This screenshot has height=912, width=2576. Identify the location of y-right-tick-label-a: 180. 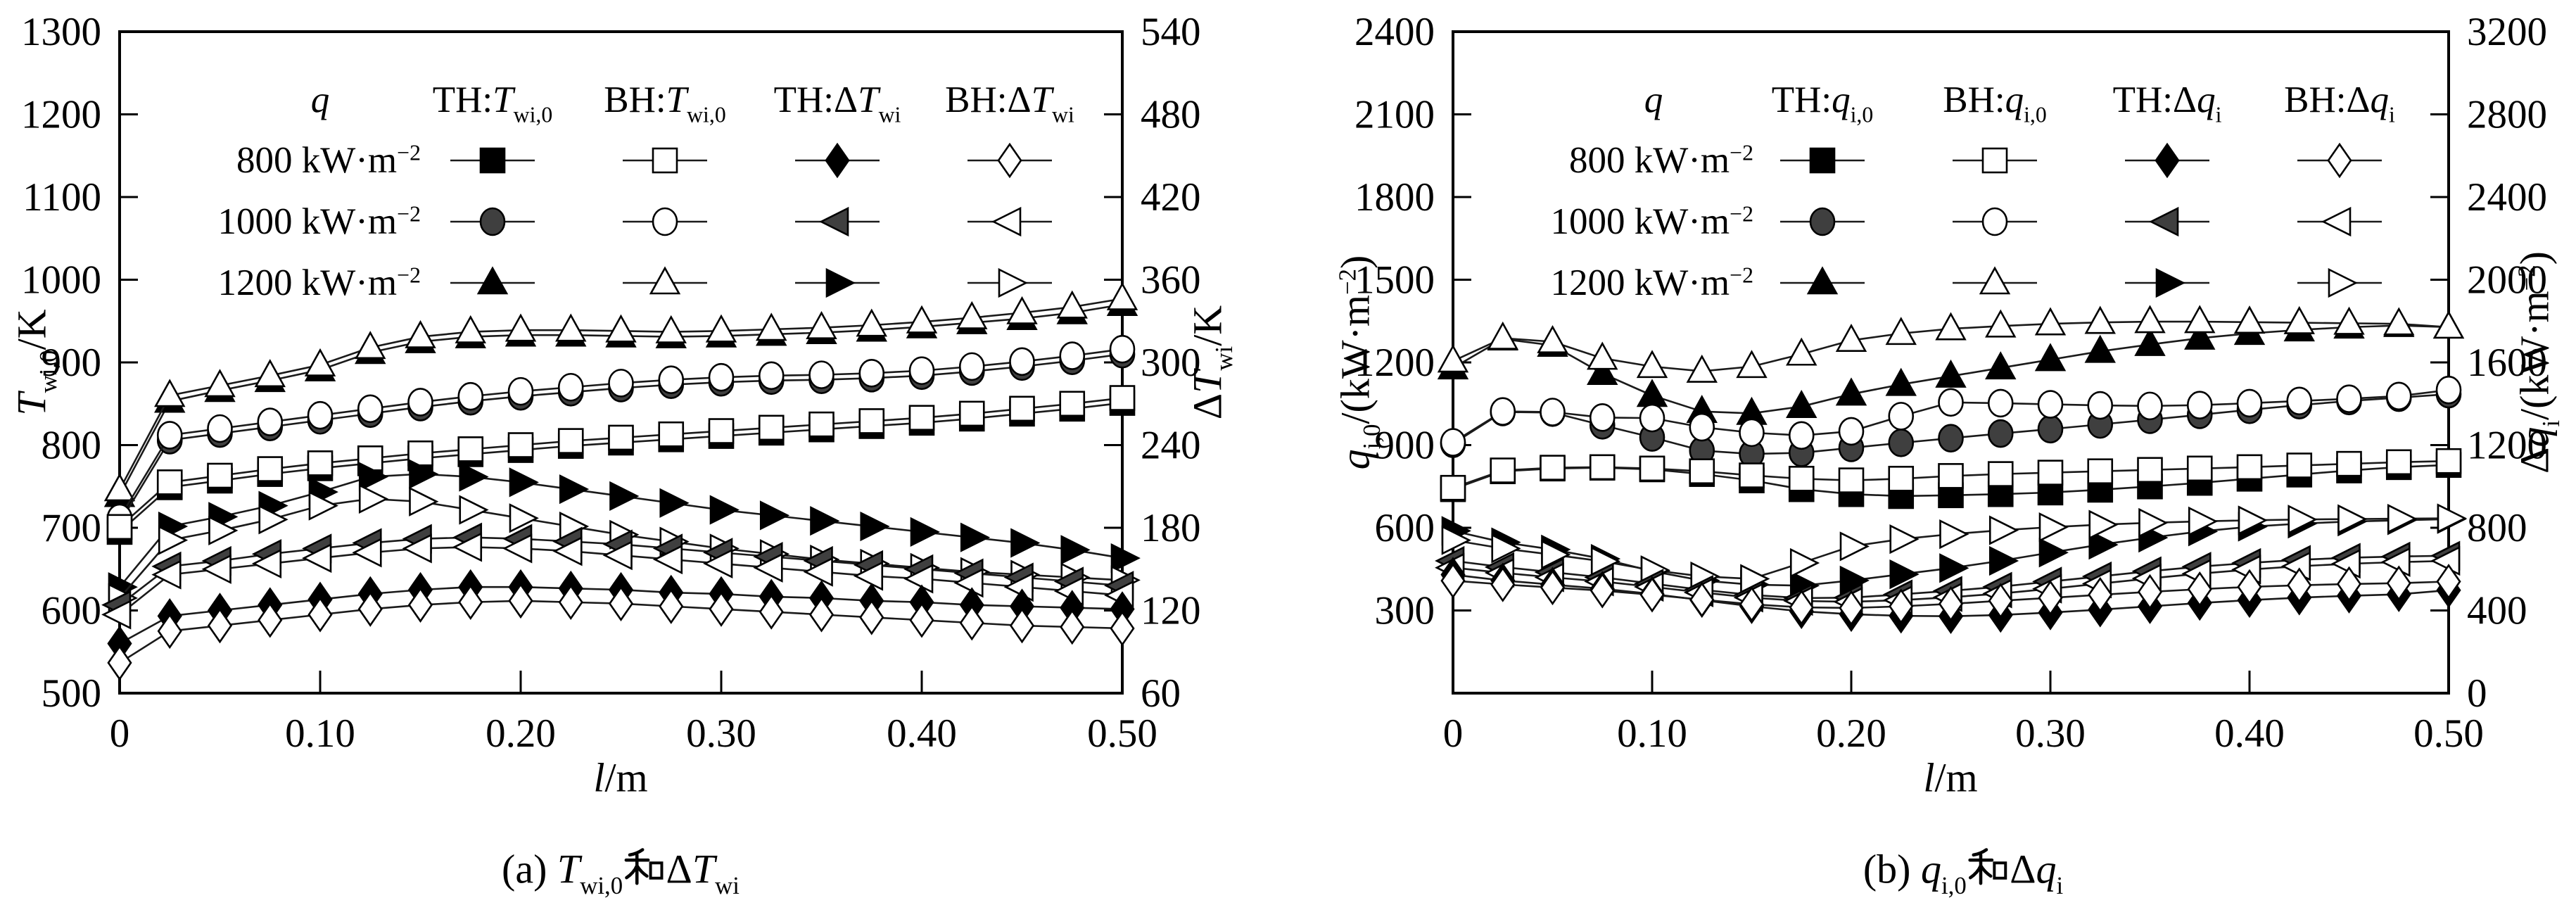
(1171, 528).